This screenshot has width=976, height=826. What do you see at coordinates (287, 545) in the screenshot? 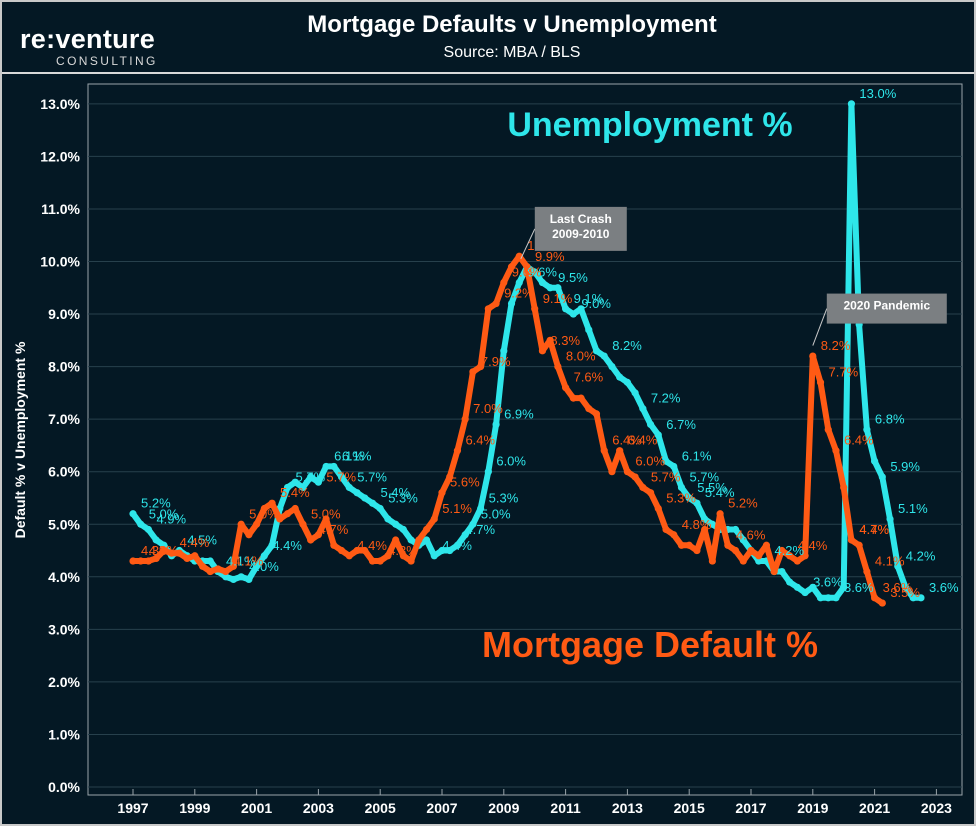
I see `unemployment-data-label: 4.4%` at bounding box center [287, 545].